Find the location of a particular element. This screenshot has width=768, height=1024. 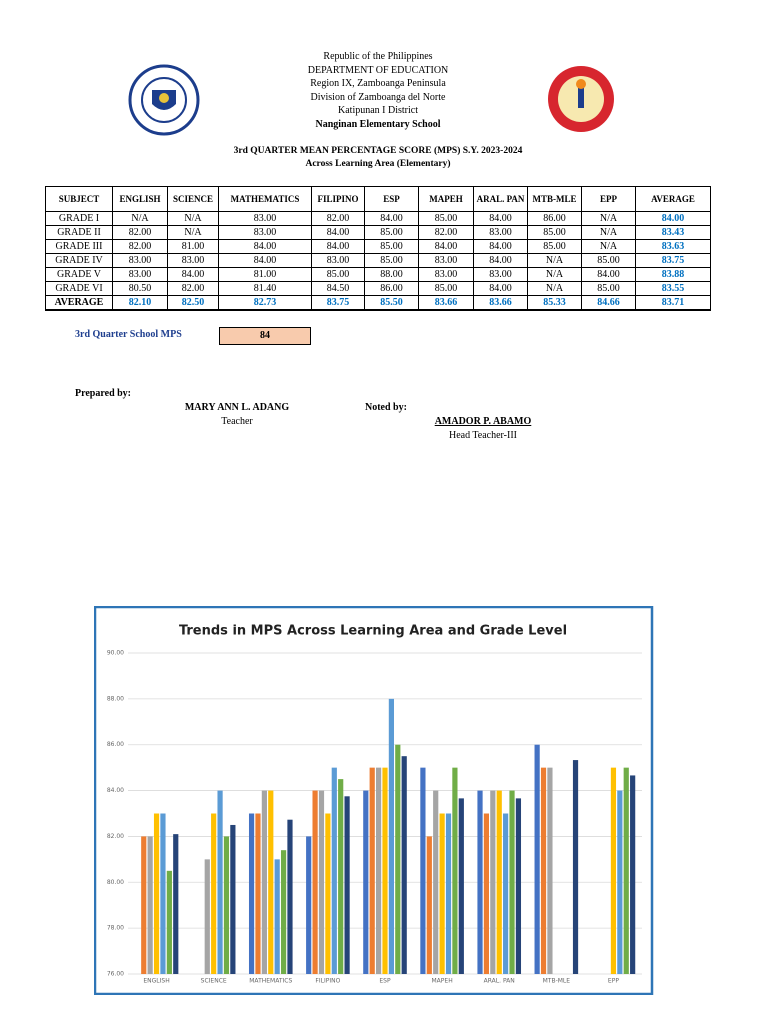

header-line: Republic of the Philippines is located at coordinates (378, 56).